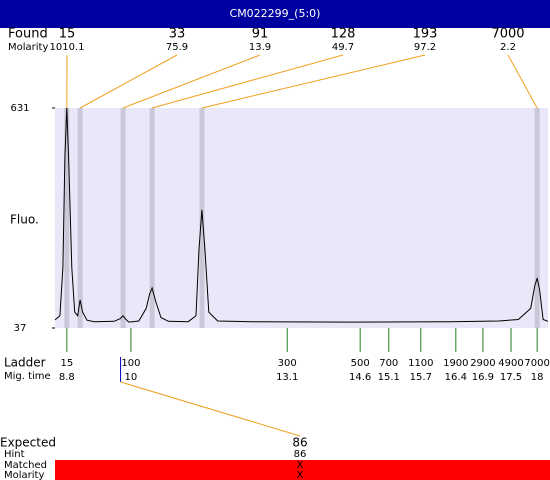 This screenshot has width=550, height=480. I want to click on ladder-mig-time: 16.9, so click(483, 377).